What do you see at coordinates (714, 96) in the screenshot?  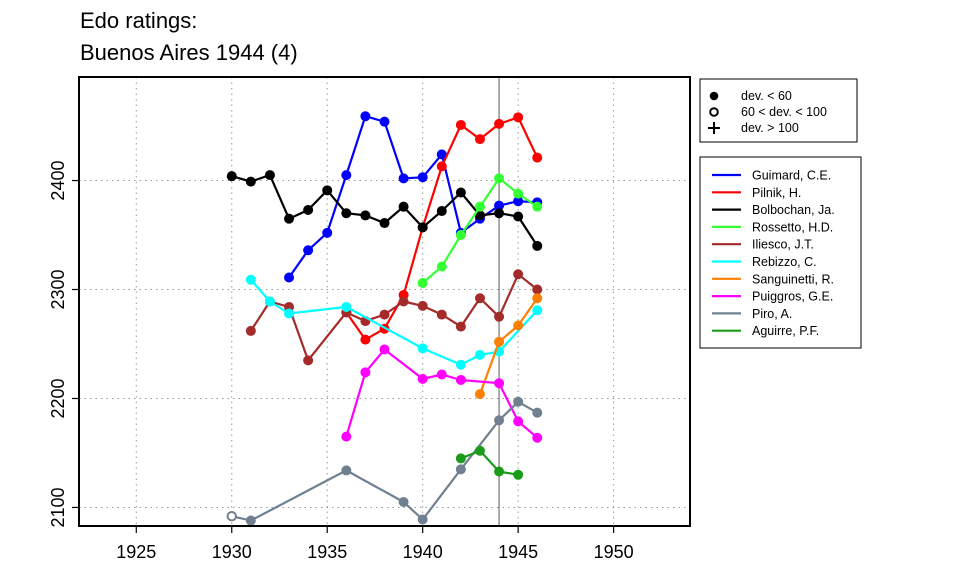 I see `filled-circle-symbol` at bounding box center [714, 96].